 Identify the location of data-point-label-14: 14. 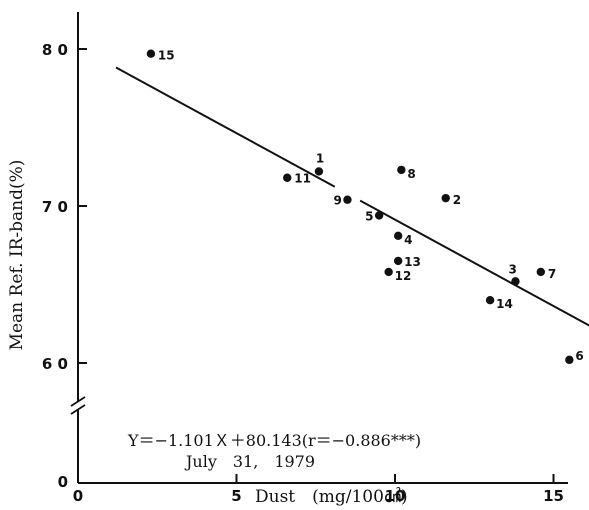
(504, 304).